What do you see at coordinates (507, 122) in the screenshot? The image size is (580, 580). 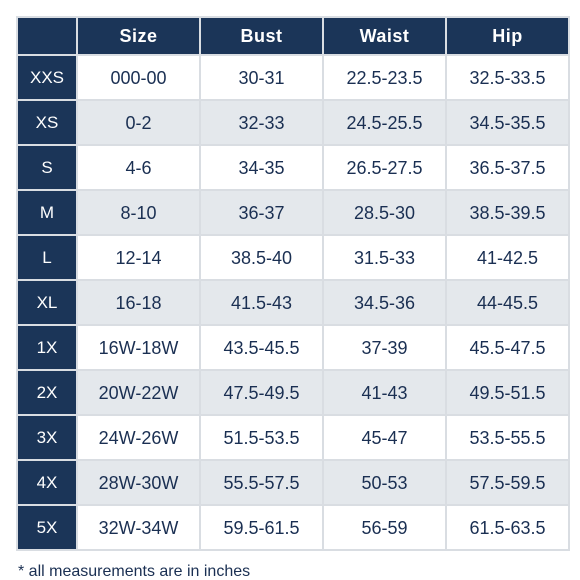 I see `hip-cell: 34.5-35.5` at bounding box center [507, 122].